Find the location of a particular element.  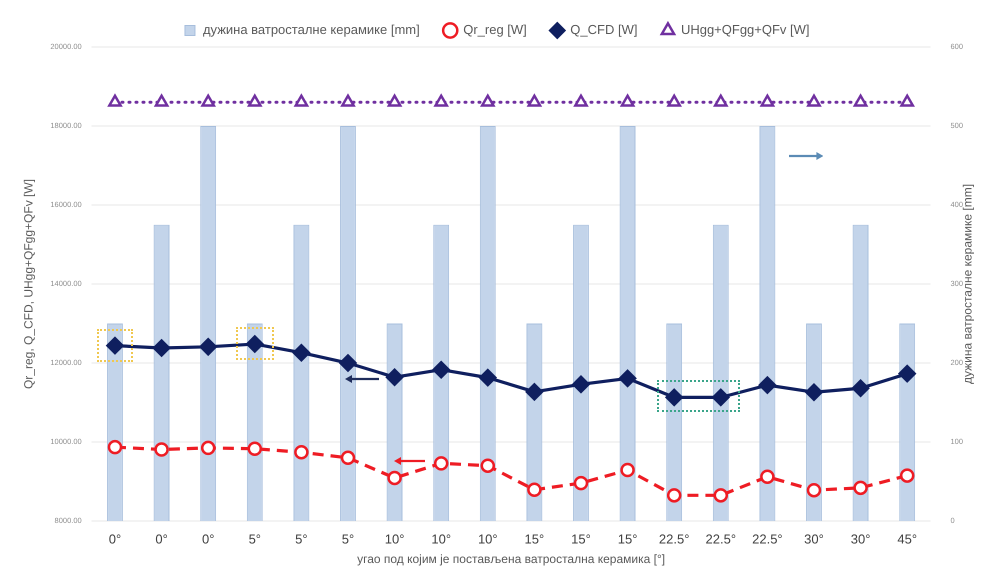

legend-label: UHgg+QFgg+QFv [W] is located at coordinates (745, 30).